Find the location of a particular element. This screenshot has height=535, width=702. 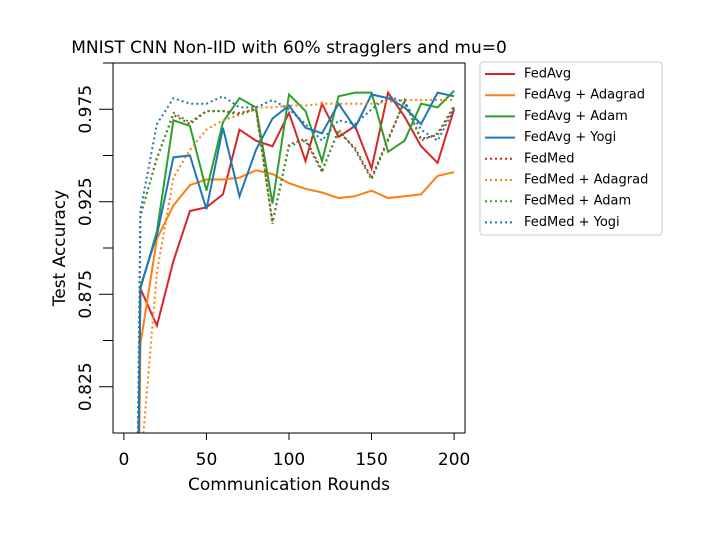

y-axis-label: Test Accuracy is located at coordinates (60, 249).